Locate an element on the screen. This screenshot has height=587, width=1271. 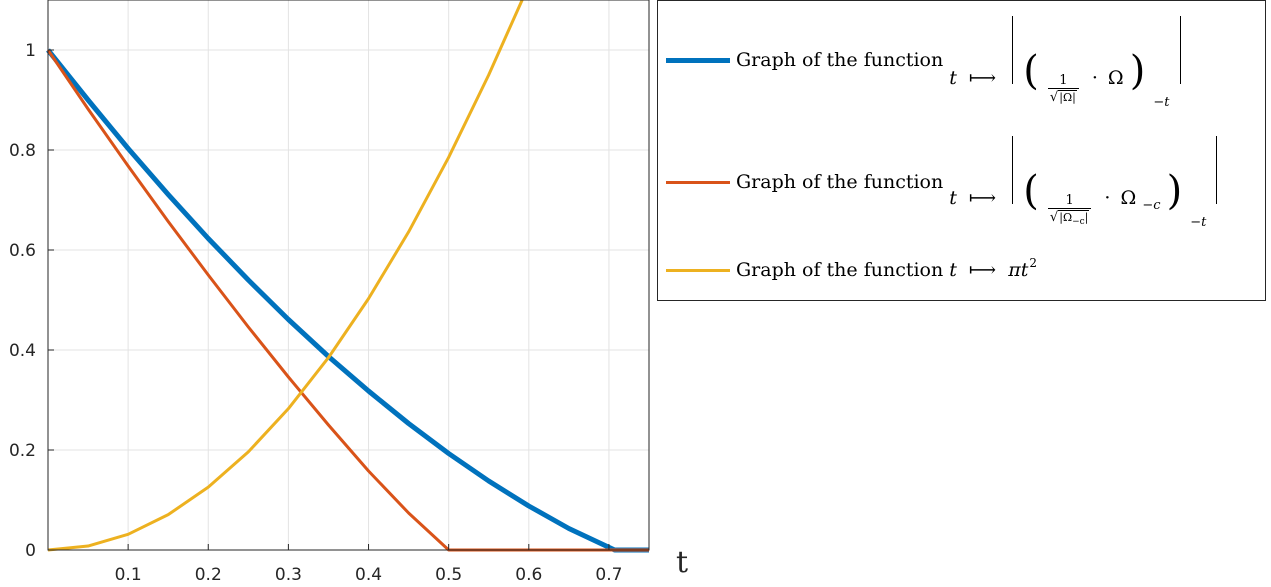
x-tick-labels: 0.1 0.2 0.3 0.4 0.5 0.6 0.7 is located at coordinates (369, 575).